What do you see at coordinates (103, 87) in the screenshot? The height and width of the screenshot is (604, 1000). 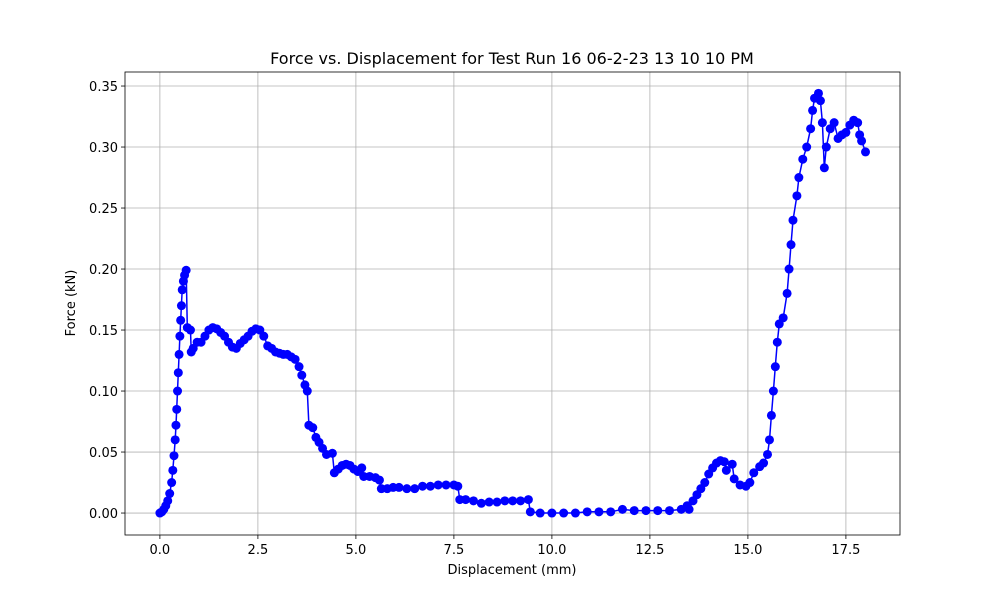 I see `y-tick-label: 0.35` at bounding box center [103, 87].